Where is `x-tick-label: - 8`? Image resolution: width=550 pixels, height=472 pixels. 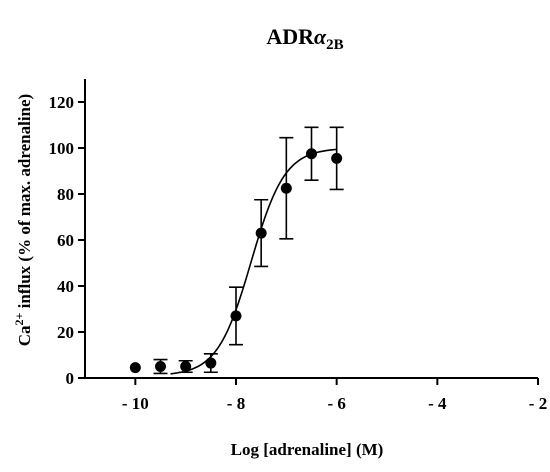 x-tick-label: - 8 is located at coordinates (236, 403).